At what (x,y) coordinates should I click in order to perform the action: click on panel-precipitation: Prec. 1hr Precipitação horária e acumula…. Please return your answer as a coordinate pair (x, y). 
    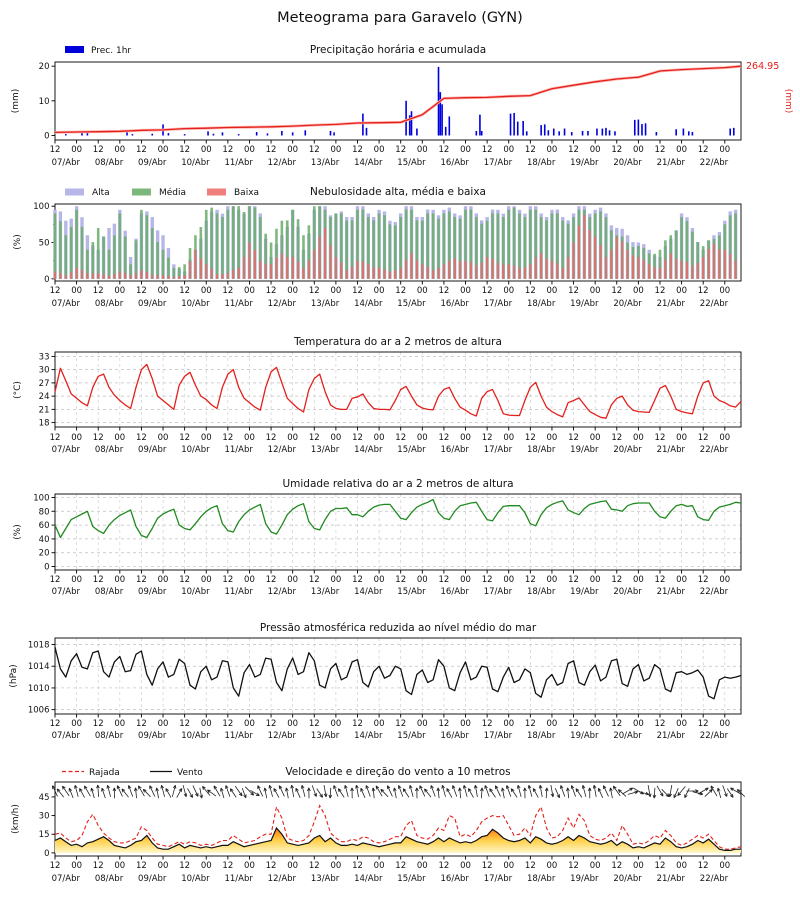
    Looking at the image, I should click on (402, 106).